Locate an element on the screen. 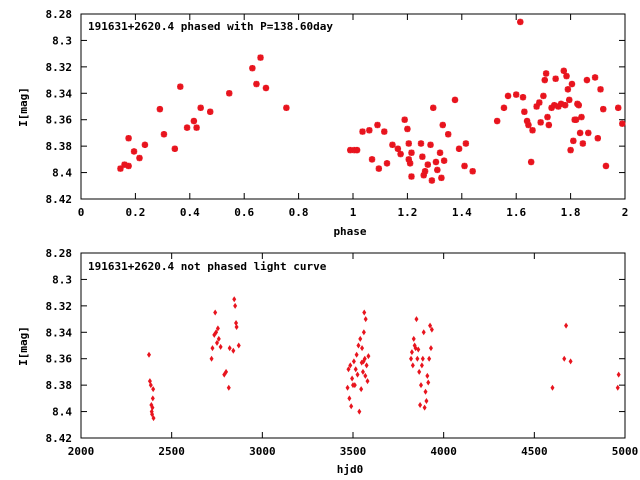  x-tick-label: 2000 is located at coordinates (81, 451).